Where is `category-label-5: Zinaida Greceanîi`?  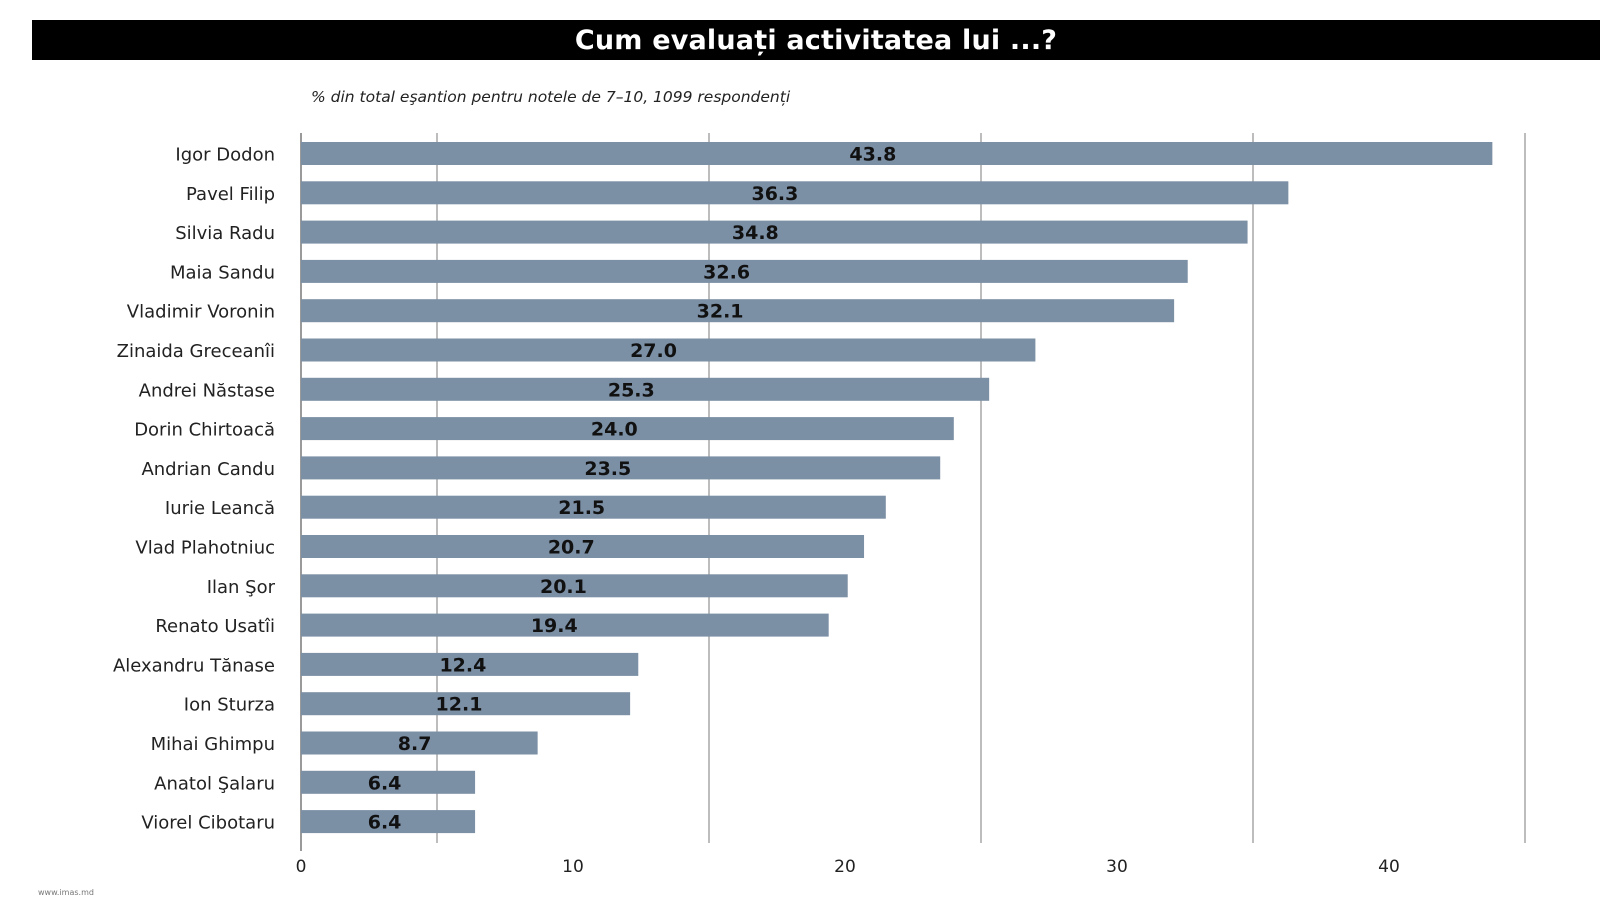
category-label-5: Zinaida Greceanîi is located at coordinates (196, 351).